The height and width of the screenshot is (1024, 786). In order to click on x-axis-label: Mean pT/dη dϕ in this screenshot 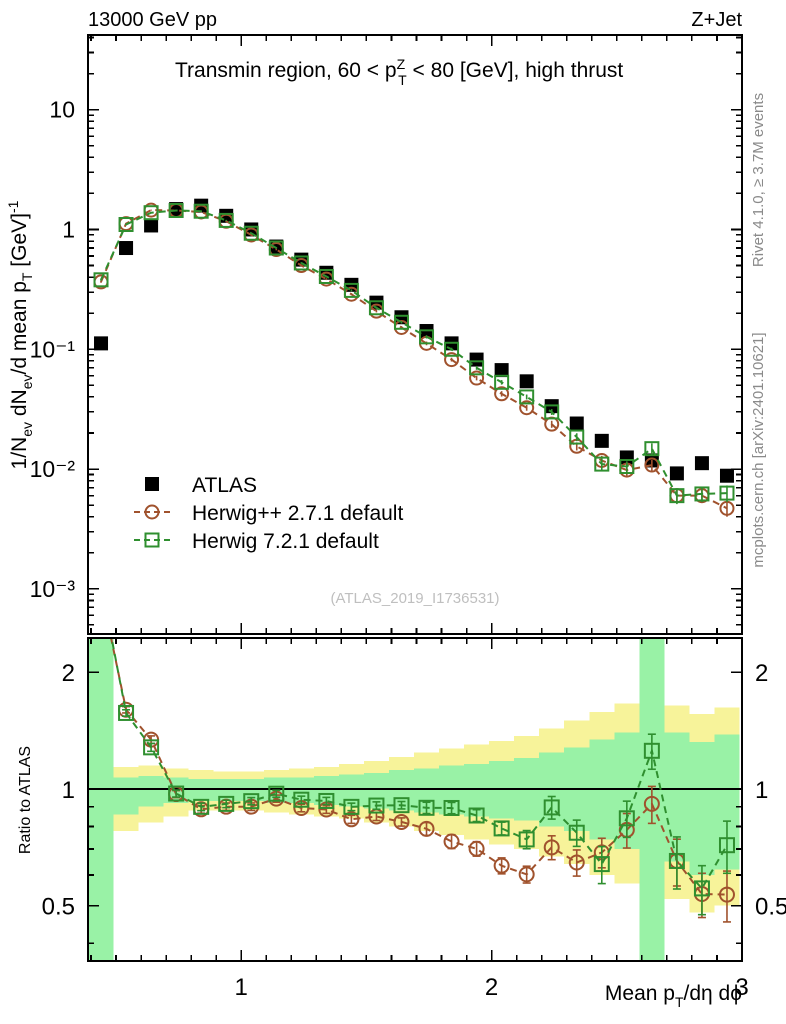, I will do `click(673, 996)`.